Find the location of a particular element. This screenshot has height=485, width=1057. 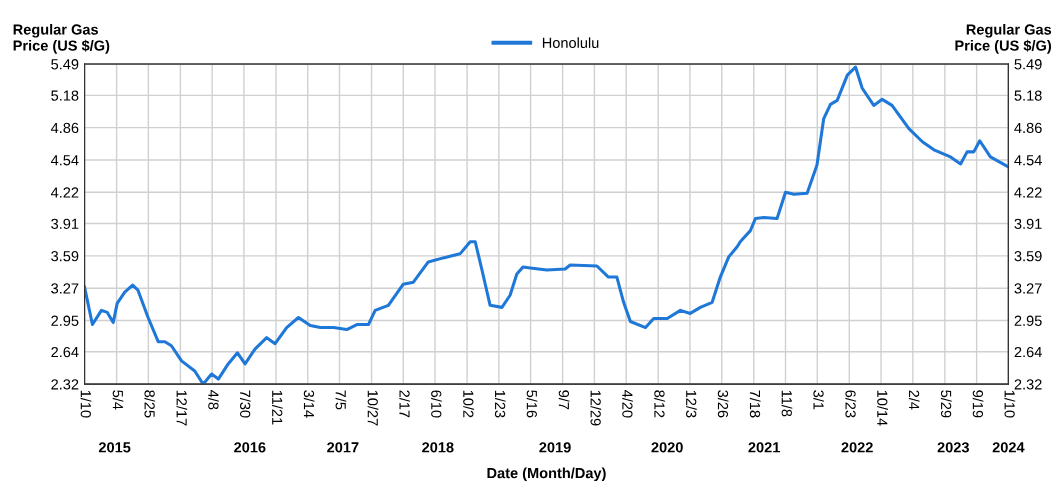

y2-tick-label: 4.54 is located at coordinates (1028, 160).